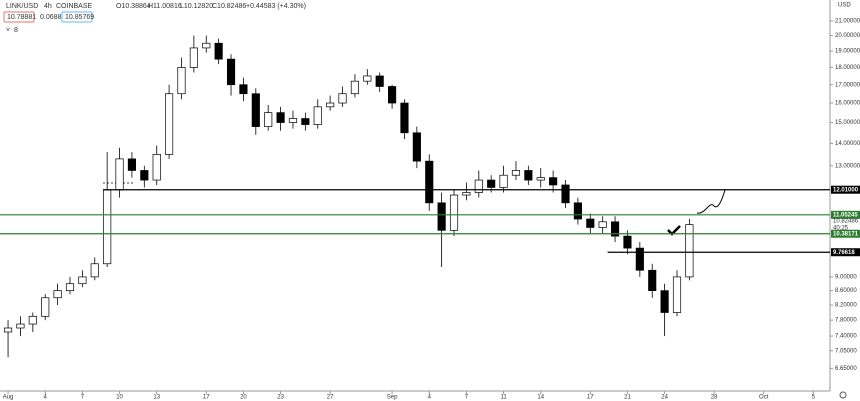  What do you see at coordinates (847, 52) in the screenshot?
I see `y-tick-label: 19.00000` at bounding box center [847, 52].